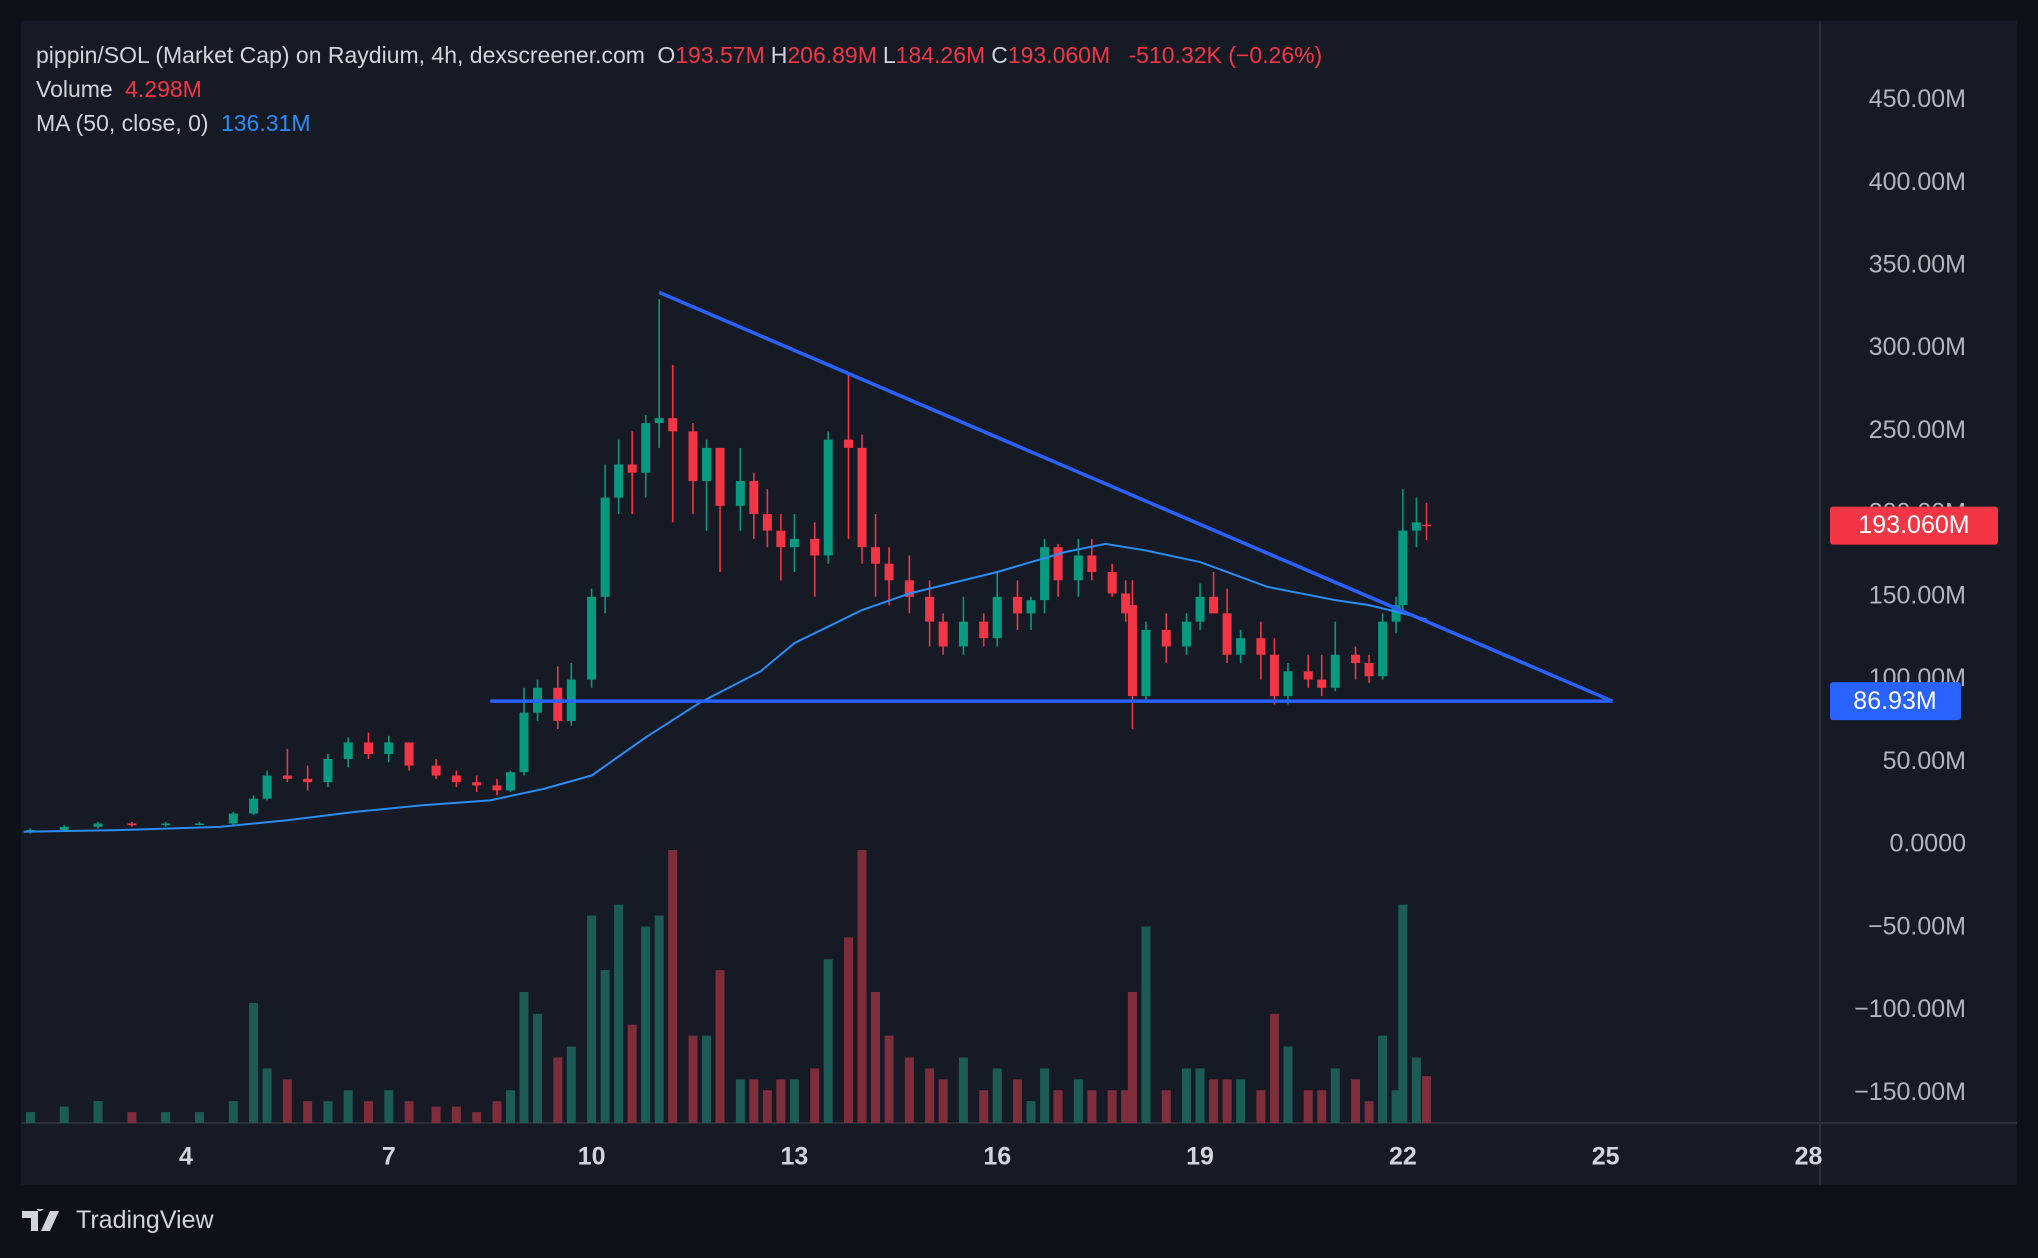 The image size is (2038, 1258). What do you see at coordinates (1200, 1157) in the screenshot?
I see `x-tick-label: 19` at bounding box center [1200, 1157].